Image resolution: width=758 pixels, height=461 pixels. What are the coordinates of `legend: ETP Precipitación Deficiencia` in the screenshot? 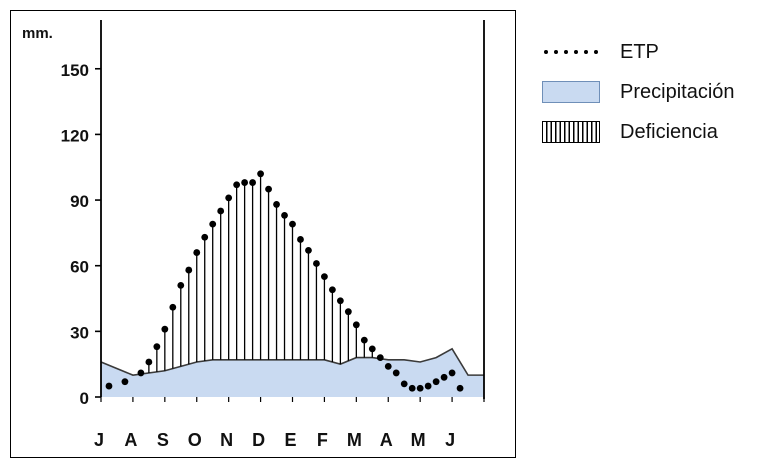 It's located at (638, 92).